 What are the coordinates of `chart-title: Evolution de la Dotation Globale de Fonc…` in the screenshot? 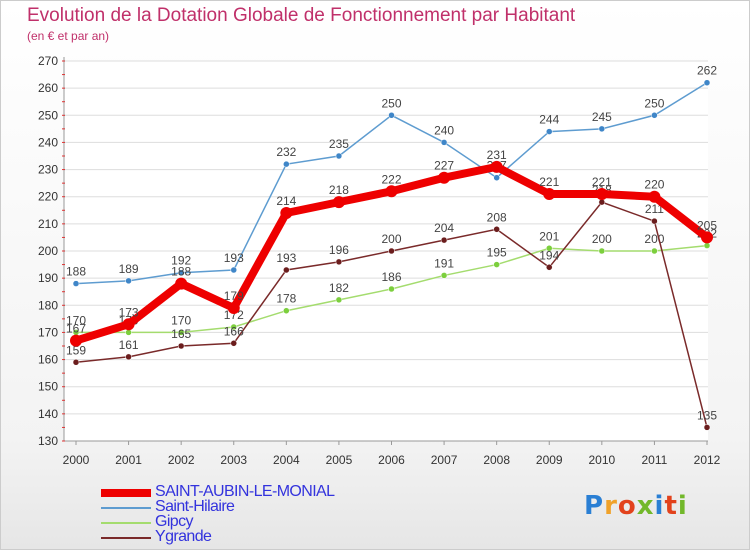 It's located at (301, 15).